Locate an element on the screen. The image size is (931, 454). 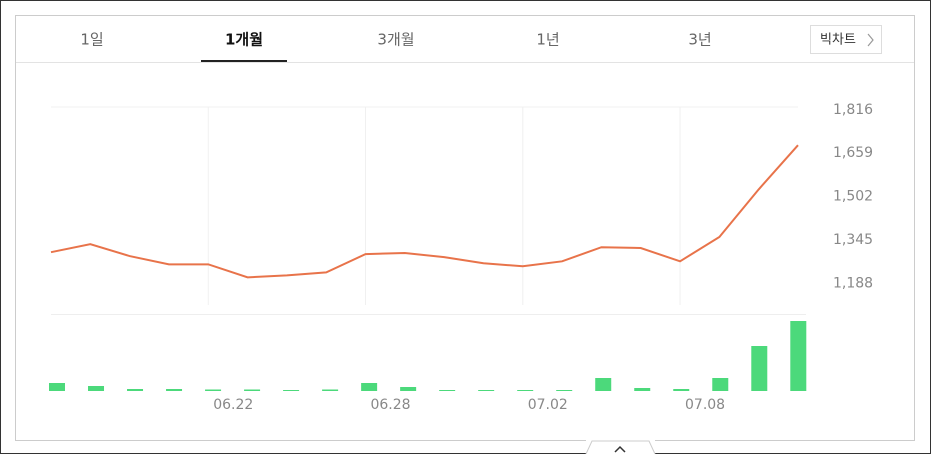
x-tick-label: 06.28 is located at coordinates (390, 405).